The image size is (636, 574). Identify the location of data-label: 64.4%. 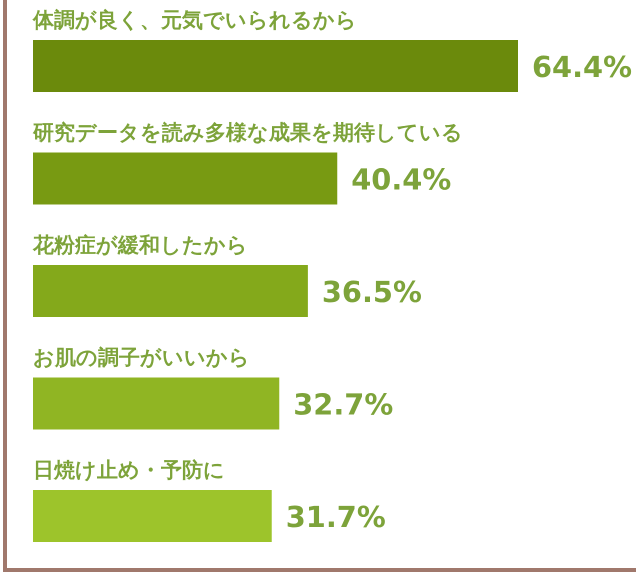
(582, 67).